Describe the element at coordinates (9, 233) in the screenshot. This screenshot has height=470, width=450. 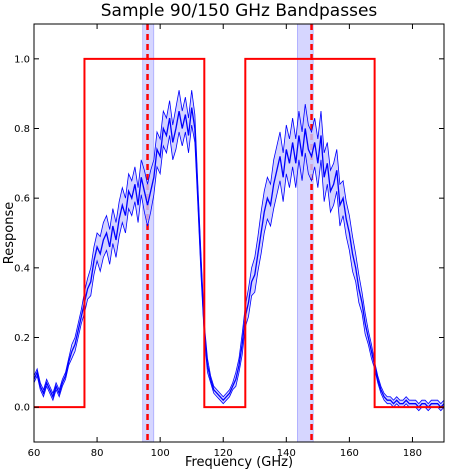
I see `y-axis-label: Response` at that location.